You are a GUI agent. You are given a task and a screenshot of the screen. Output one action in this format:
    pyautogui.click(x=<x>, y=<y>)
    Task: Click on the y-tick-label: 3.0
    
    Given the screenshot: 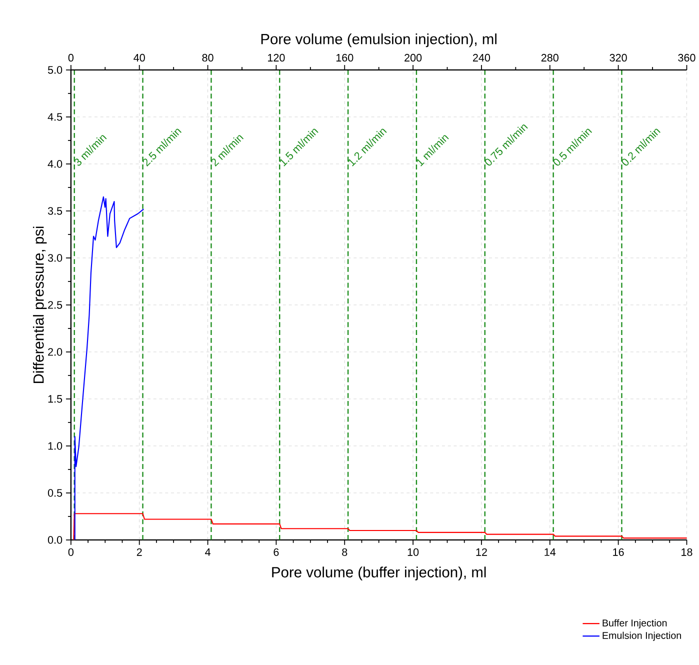 What is the action you would take?
    pyautogui.click(x=55, y=258)
    